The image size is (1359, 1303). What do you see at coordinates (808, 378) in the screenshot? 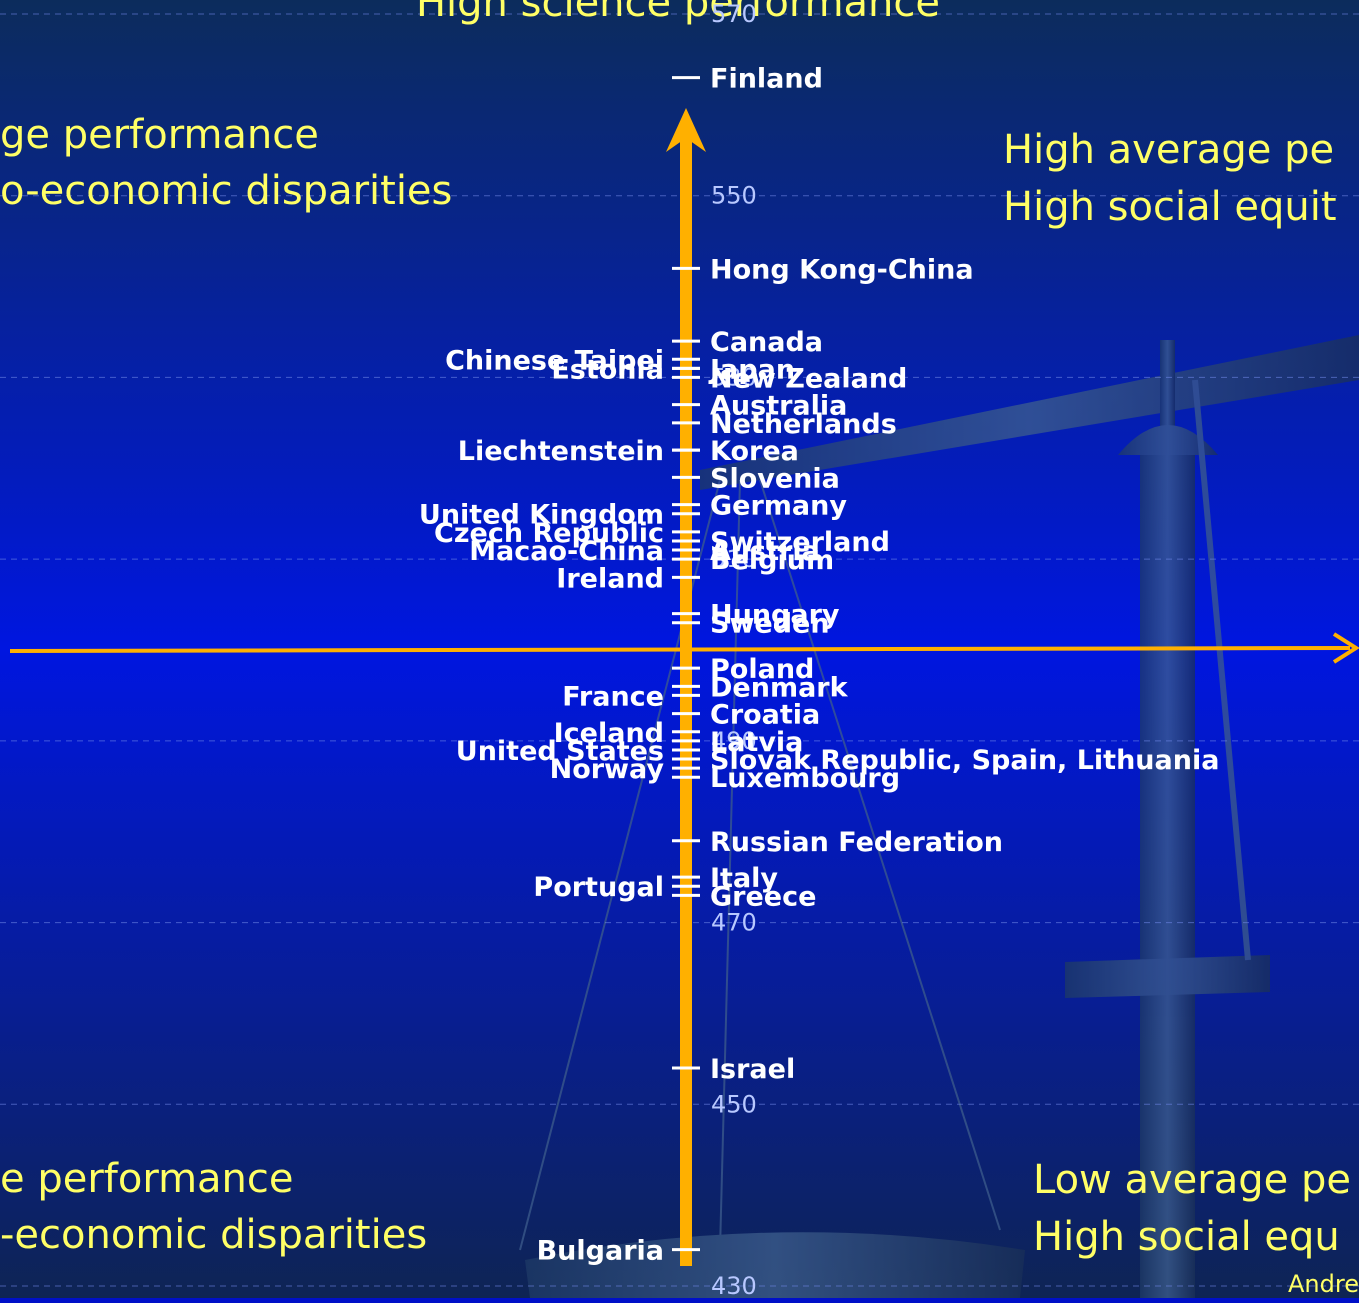
I see `label-new-zealand: New Zealand` at bounding box center [808, 378].